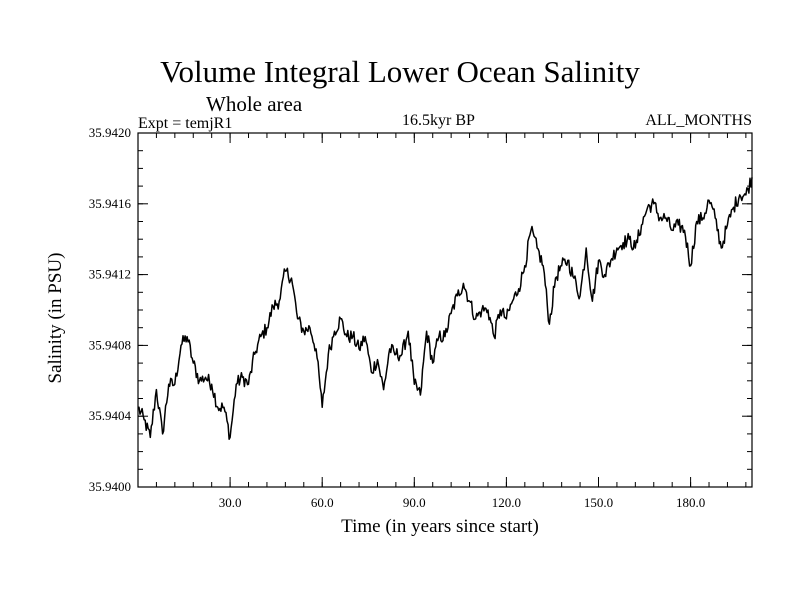 The image size is (800, 600). What do you see at coordinates (110, 132) in the screenshot?
I see `y-tick-label: 35.9420` at bounding box center [110, 132].